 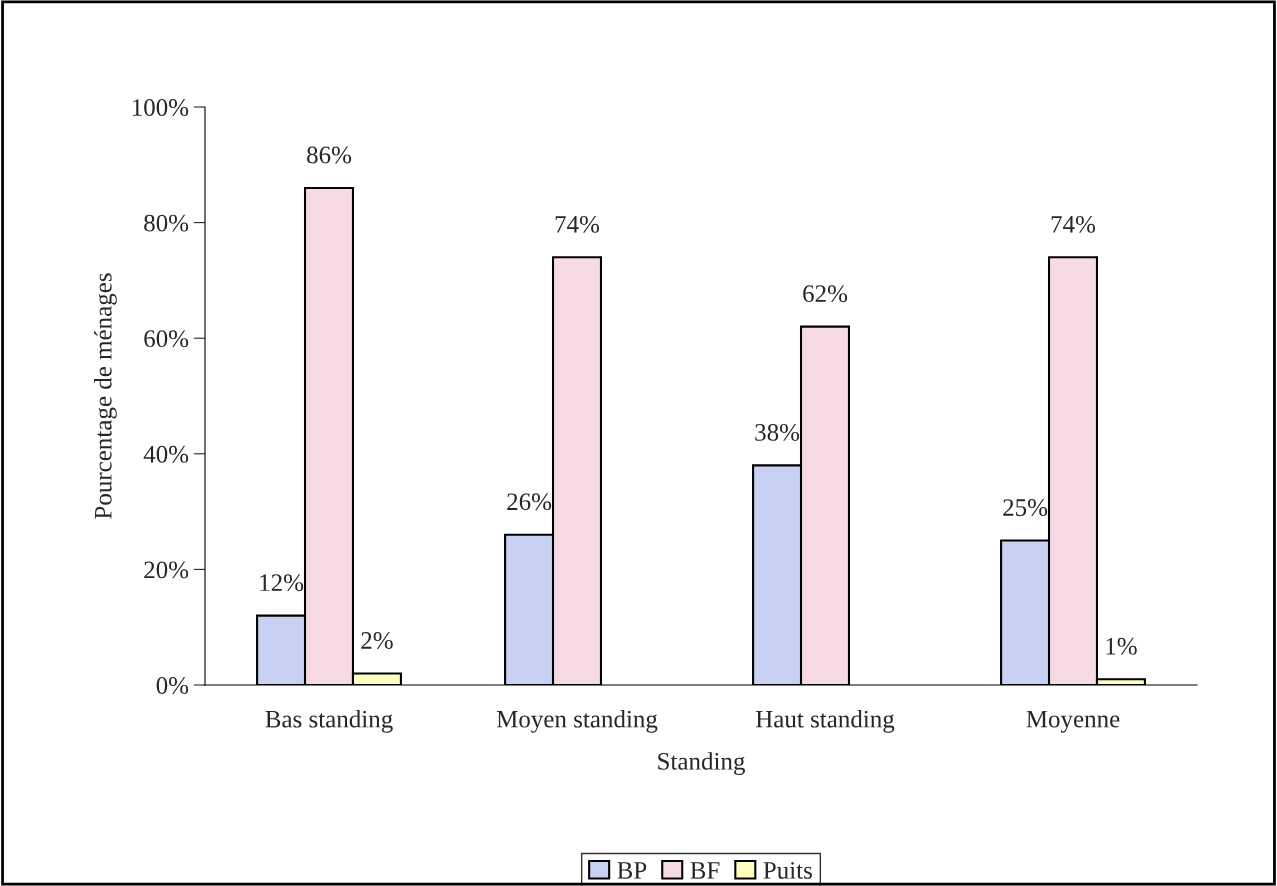 I want to click on data-label: 1%, so click(x=1121, y=646).